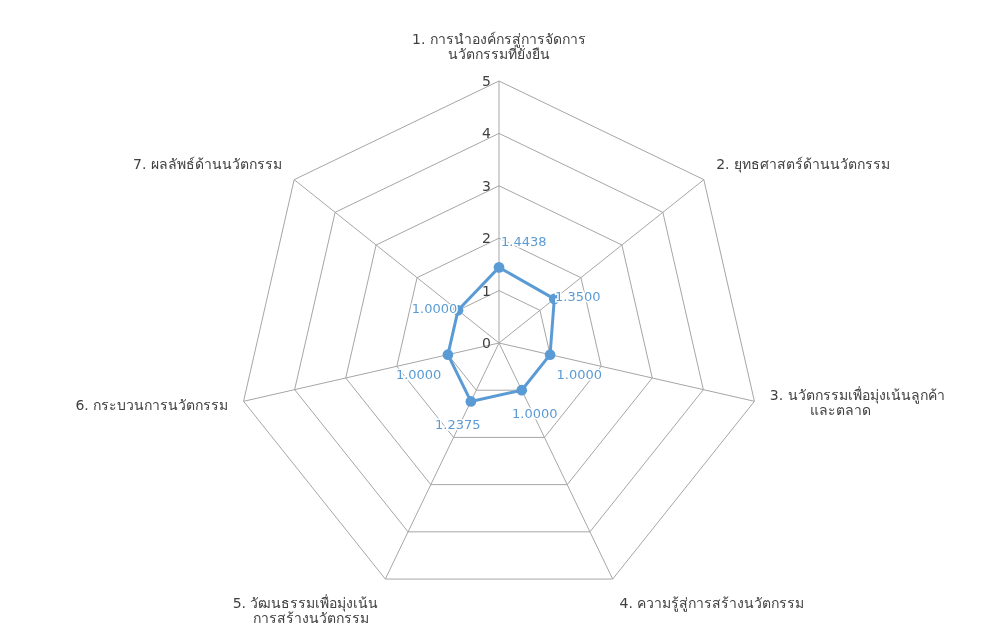  Describe the element at coordinates (305, 610) in the screenshot. I see `spoke-label: 5. วัฒนธรรมเพื่อมุ่งเน้น การสร้างนวัตกรรม` at that location.